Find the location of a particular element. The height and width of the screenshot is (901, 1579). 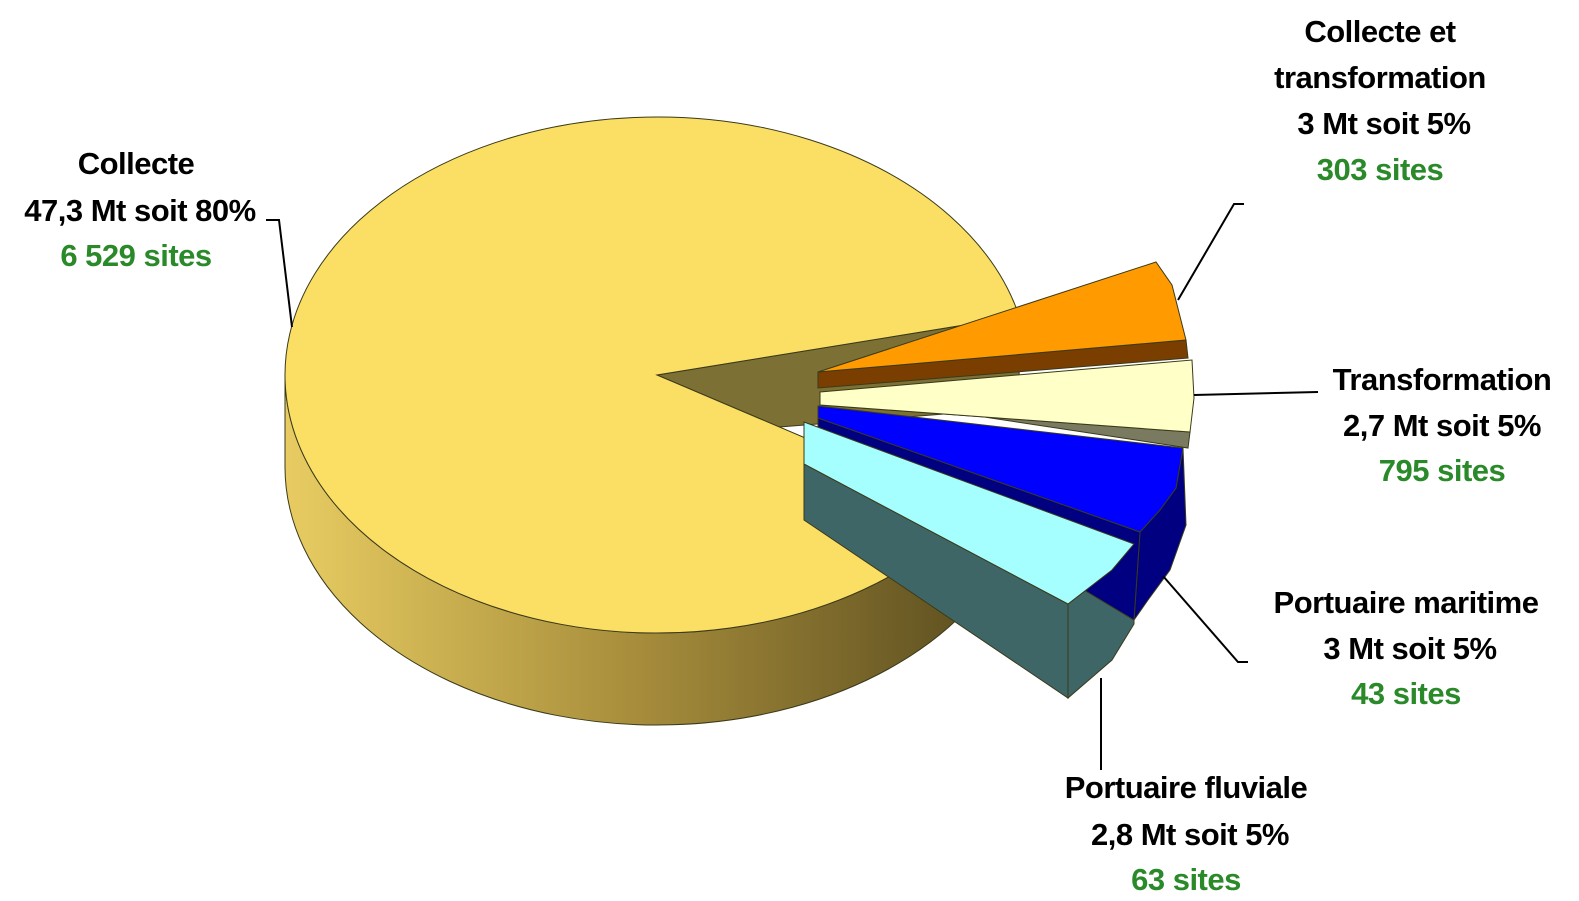

leader-line-transformation is located at coordinates (1256, 393).